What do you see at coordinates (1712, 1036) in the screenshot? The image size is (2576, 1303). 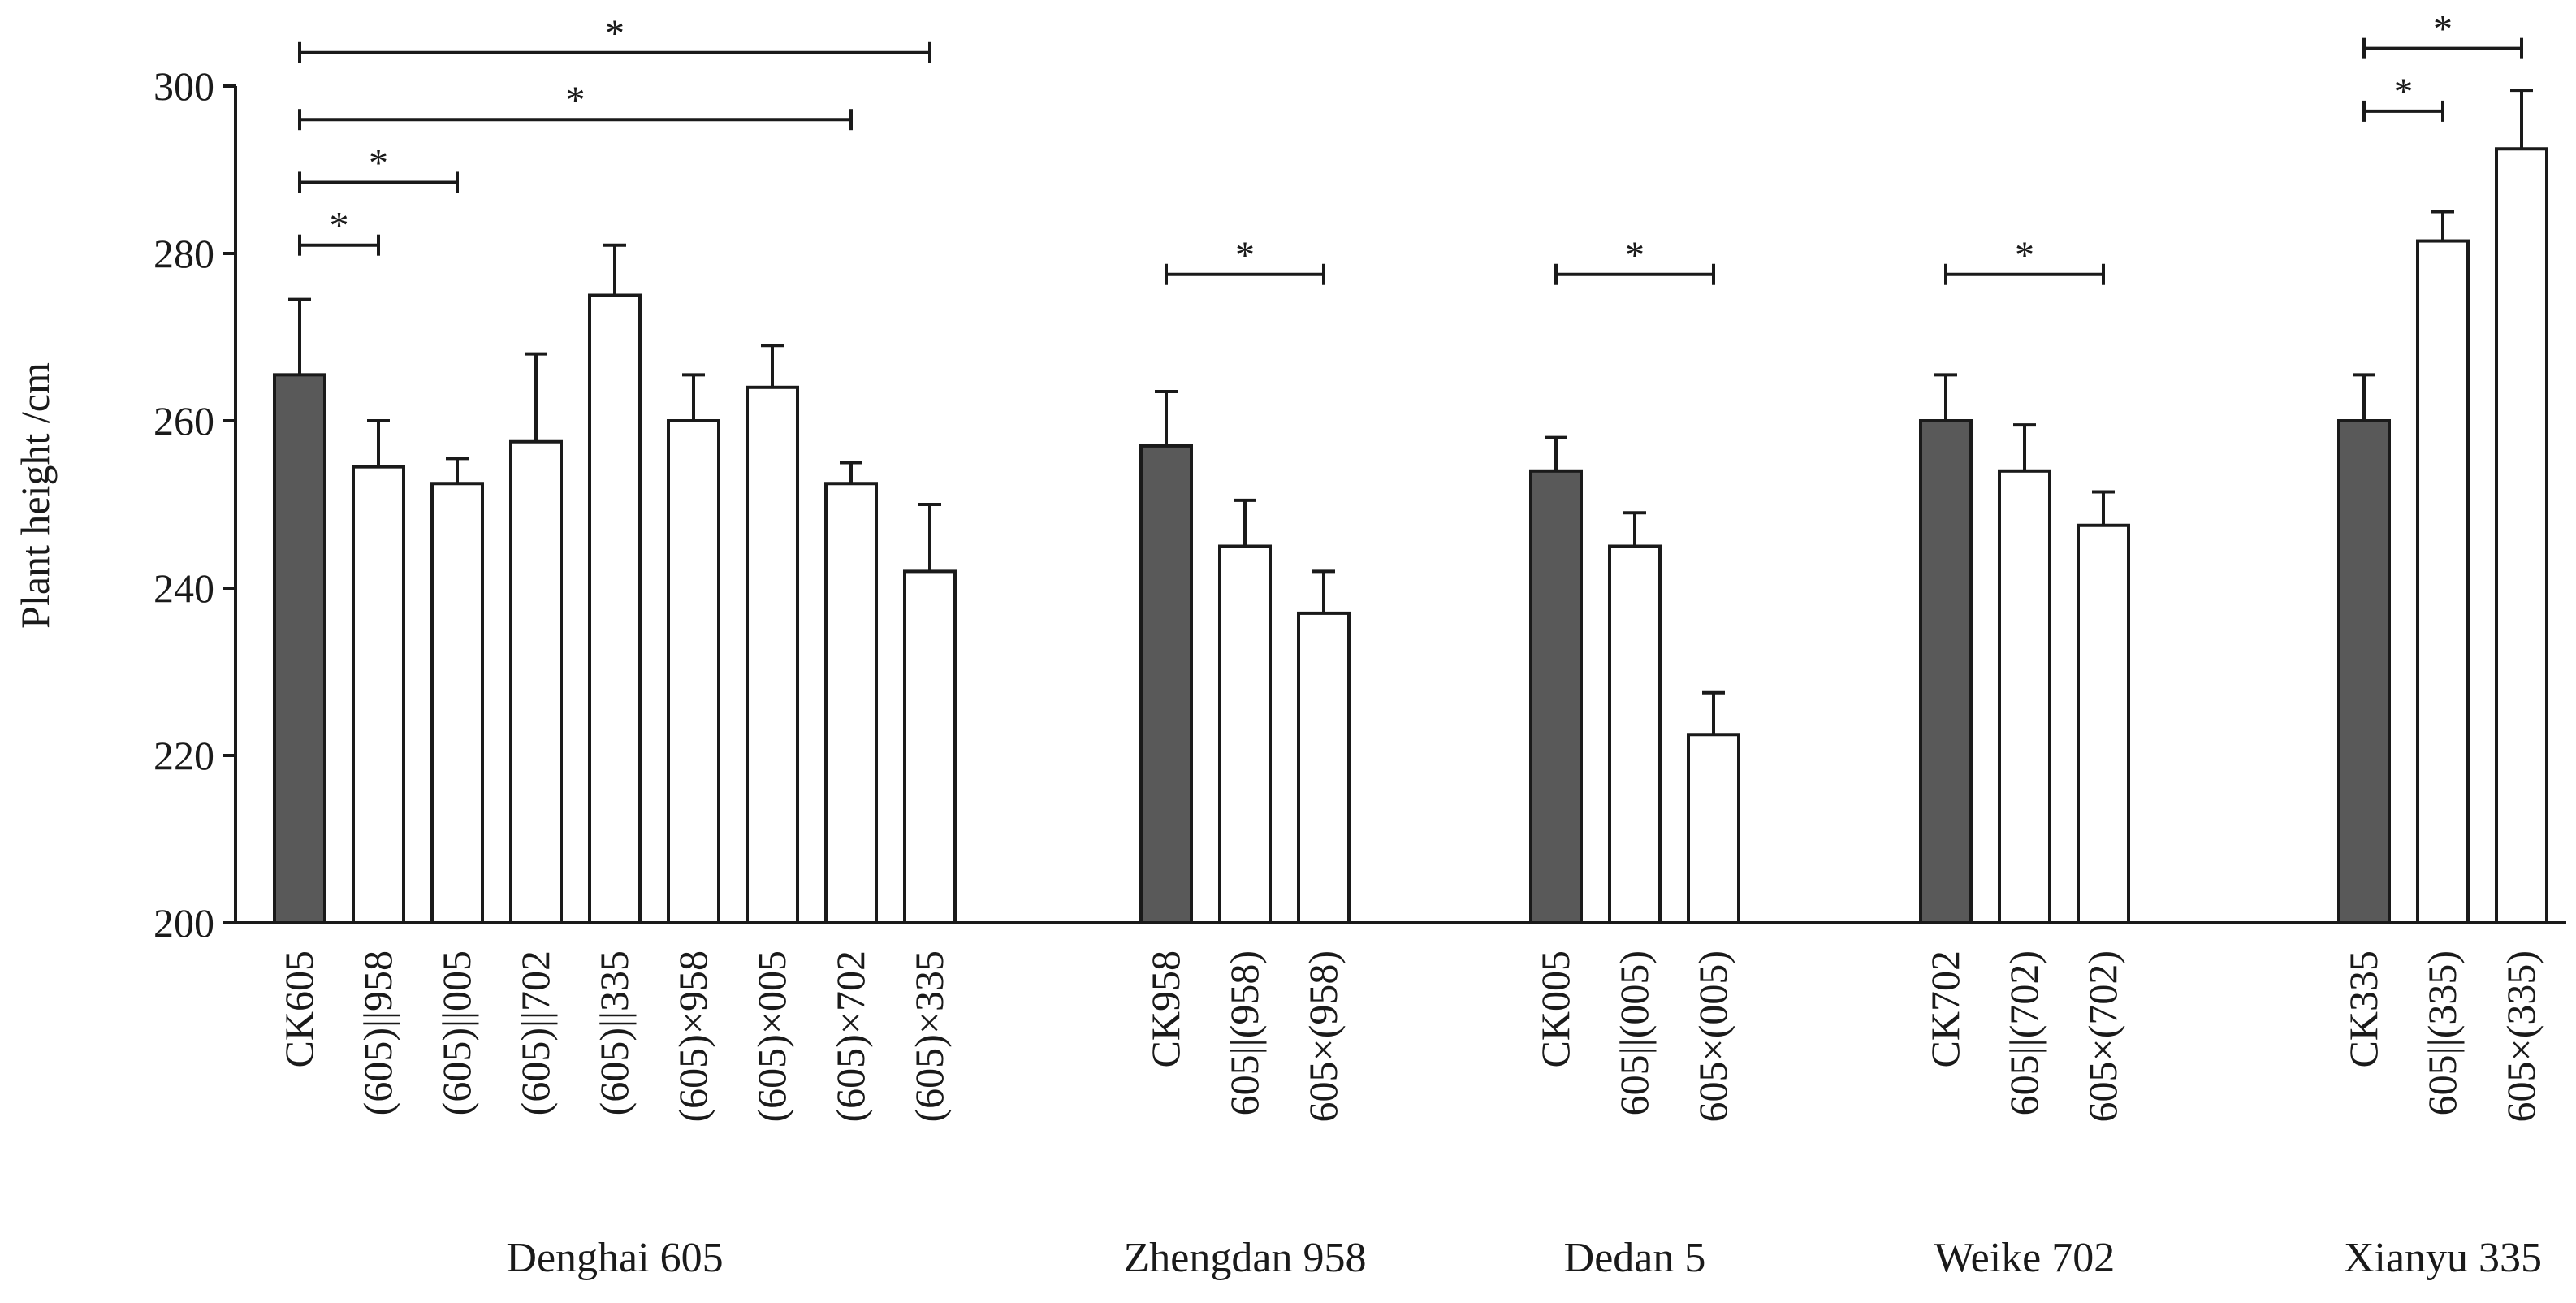 I see `bar-label: 605×(005)` at bounding box center [1712, 1036].